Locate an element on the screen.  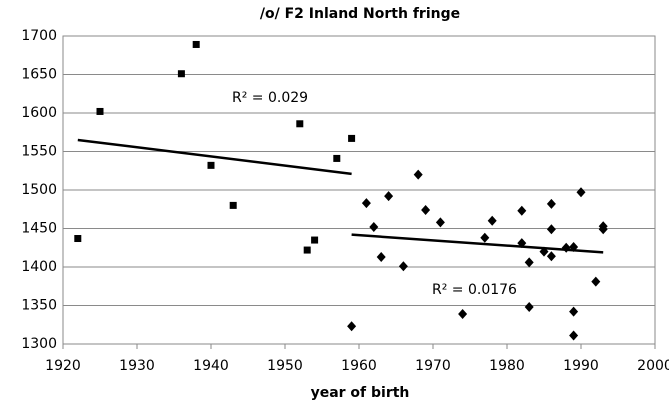
x-tick-label: 1990 is located at coordinates (581, 366).